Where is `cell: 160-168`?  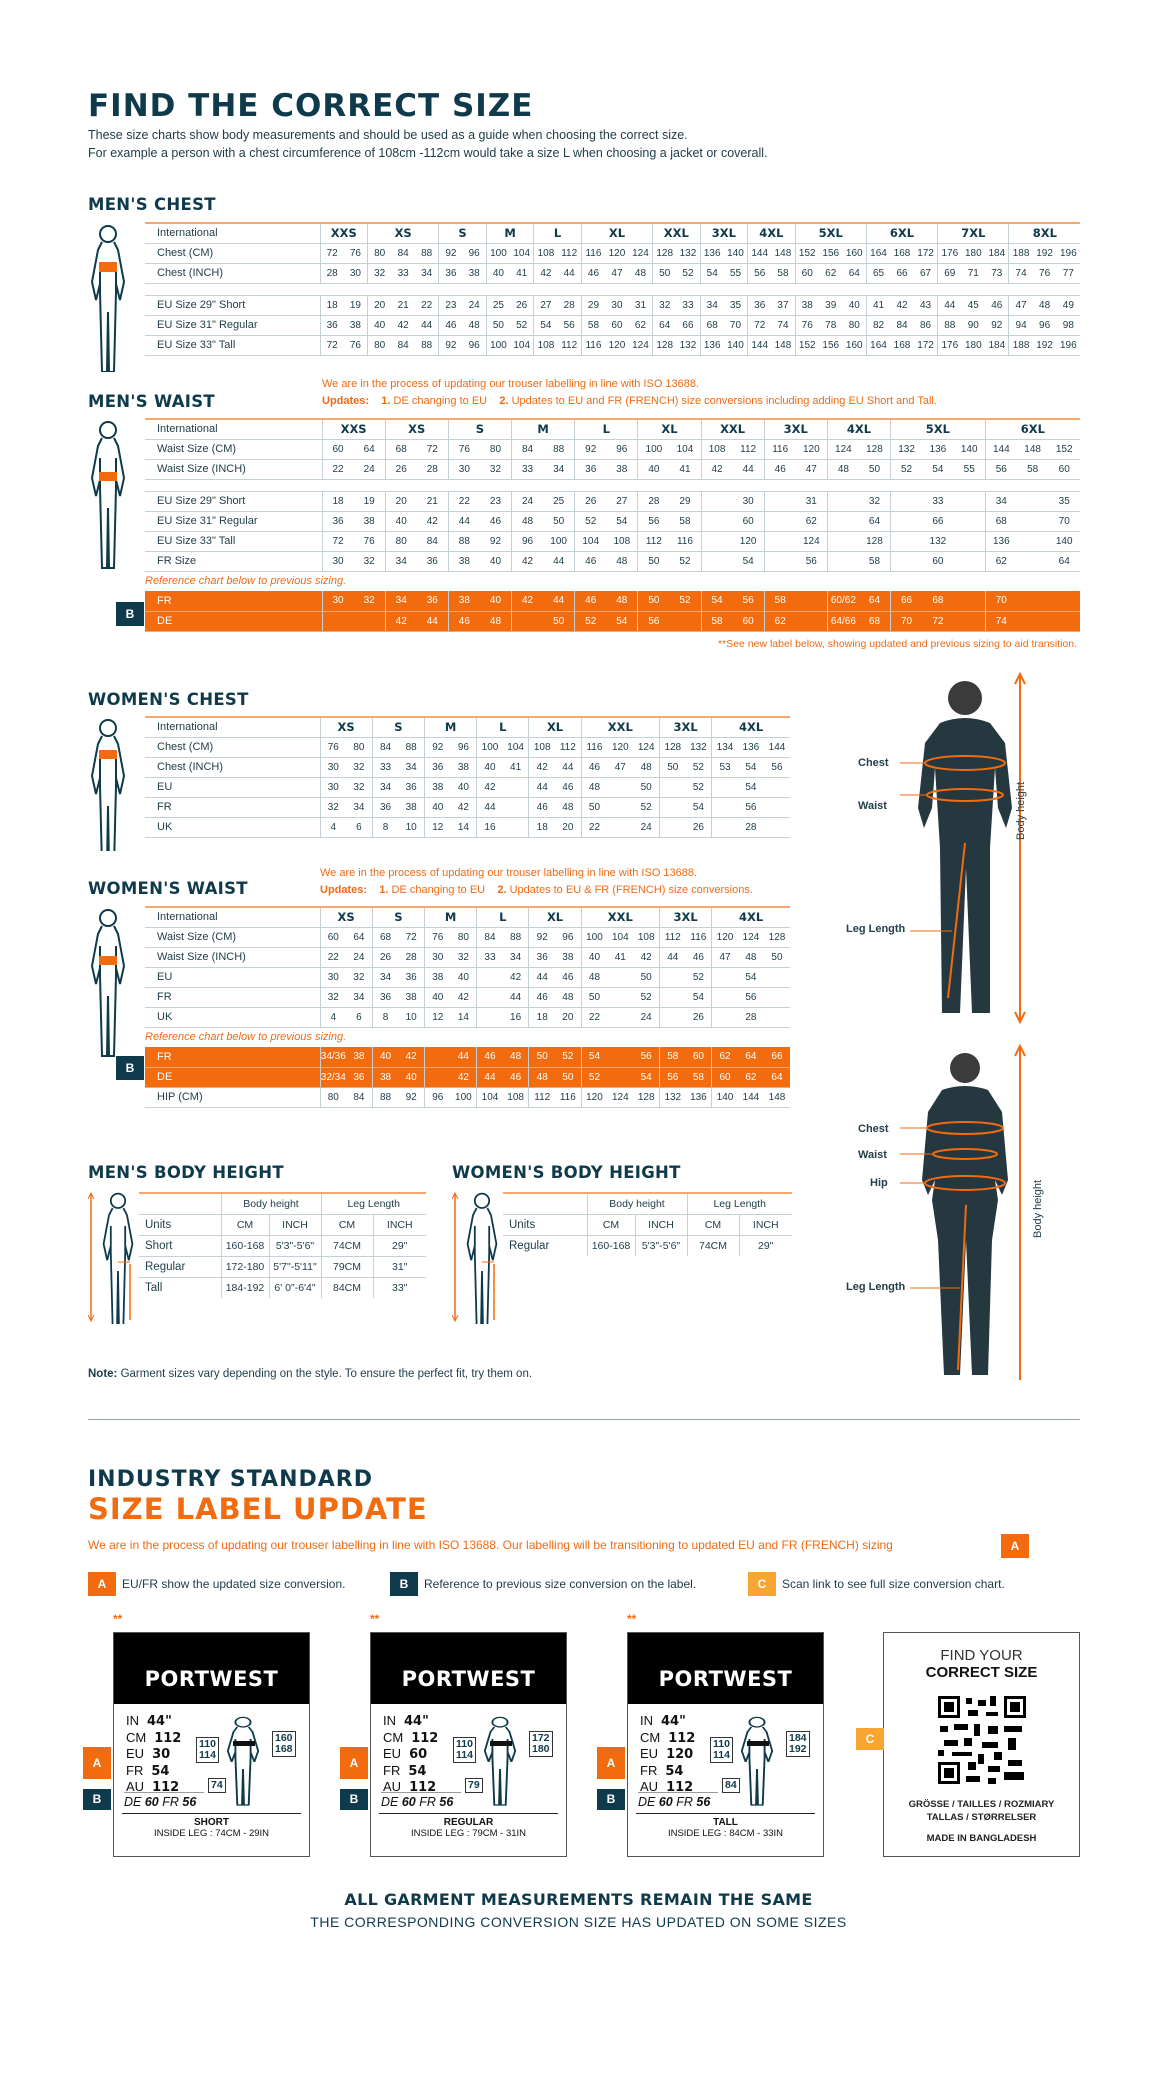 cell: 160-168 is located at coordinates (610, 1245).